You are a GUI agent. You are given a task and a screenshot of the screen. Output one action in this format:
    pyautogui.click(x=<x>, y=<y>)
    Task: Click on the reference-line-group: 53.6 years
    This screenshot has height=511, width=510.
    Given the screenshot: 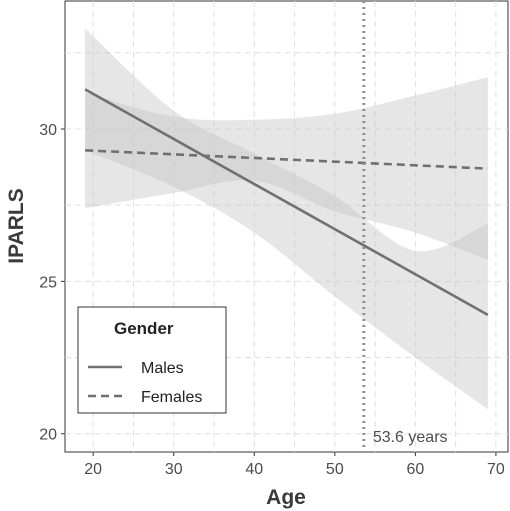 What is the action you would take?
    pyautogui.click(x=405, y=226)
    